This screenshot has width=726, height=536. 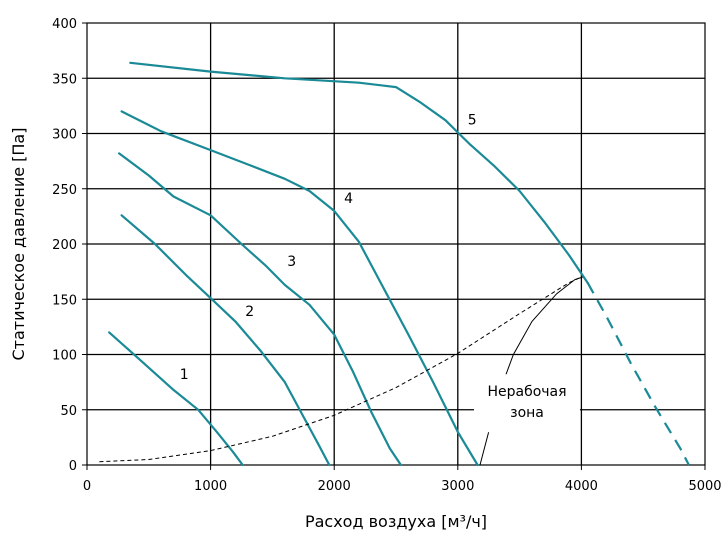 I want to click on fan-curve-5-dashed, so click(x=638, y=374).